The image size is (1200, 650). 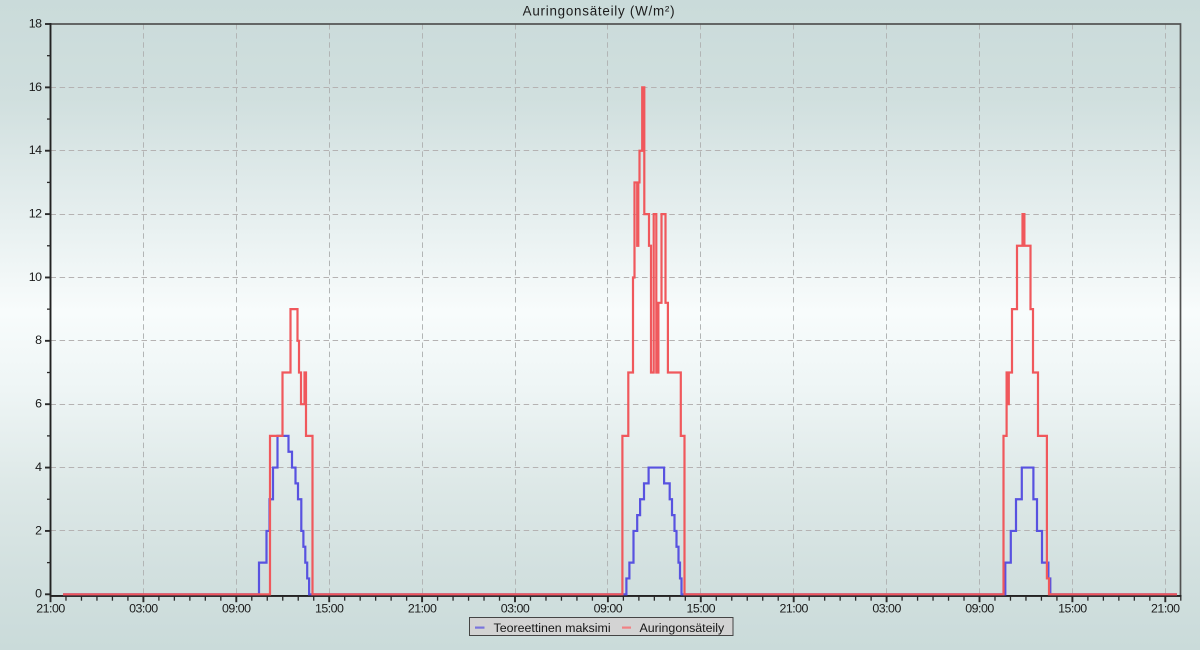 I want to click on svg-text: 18, so click(x=35, y=23).